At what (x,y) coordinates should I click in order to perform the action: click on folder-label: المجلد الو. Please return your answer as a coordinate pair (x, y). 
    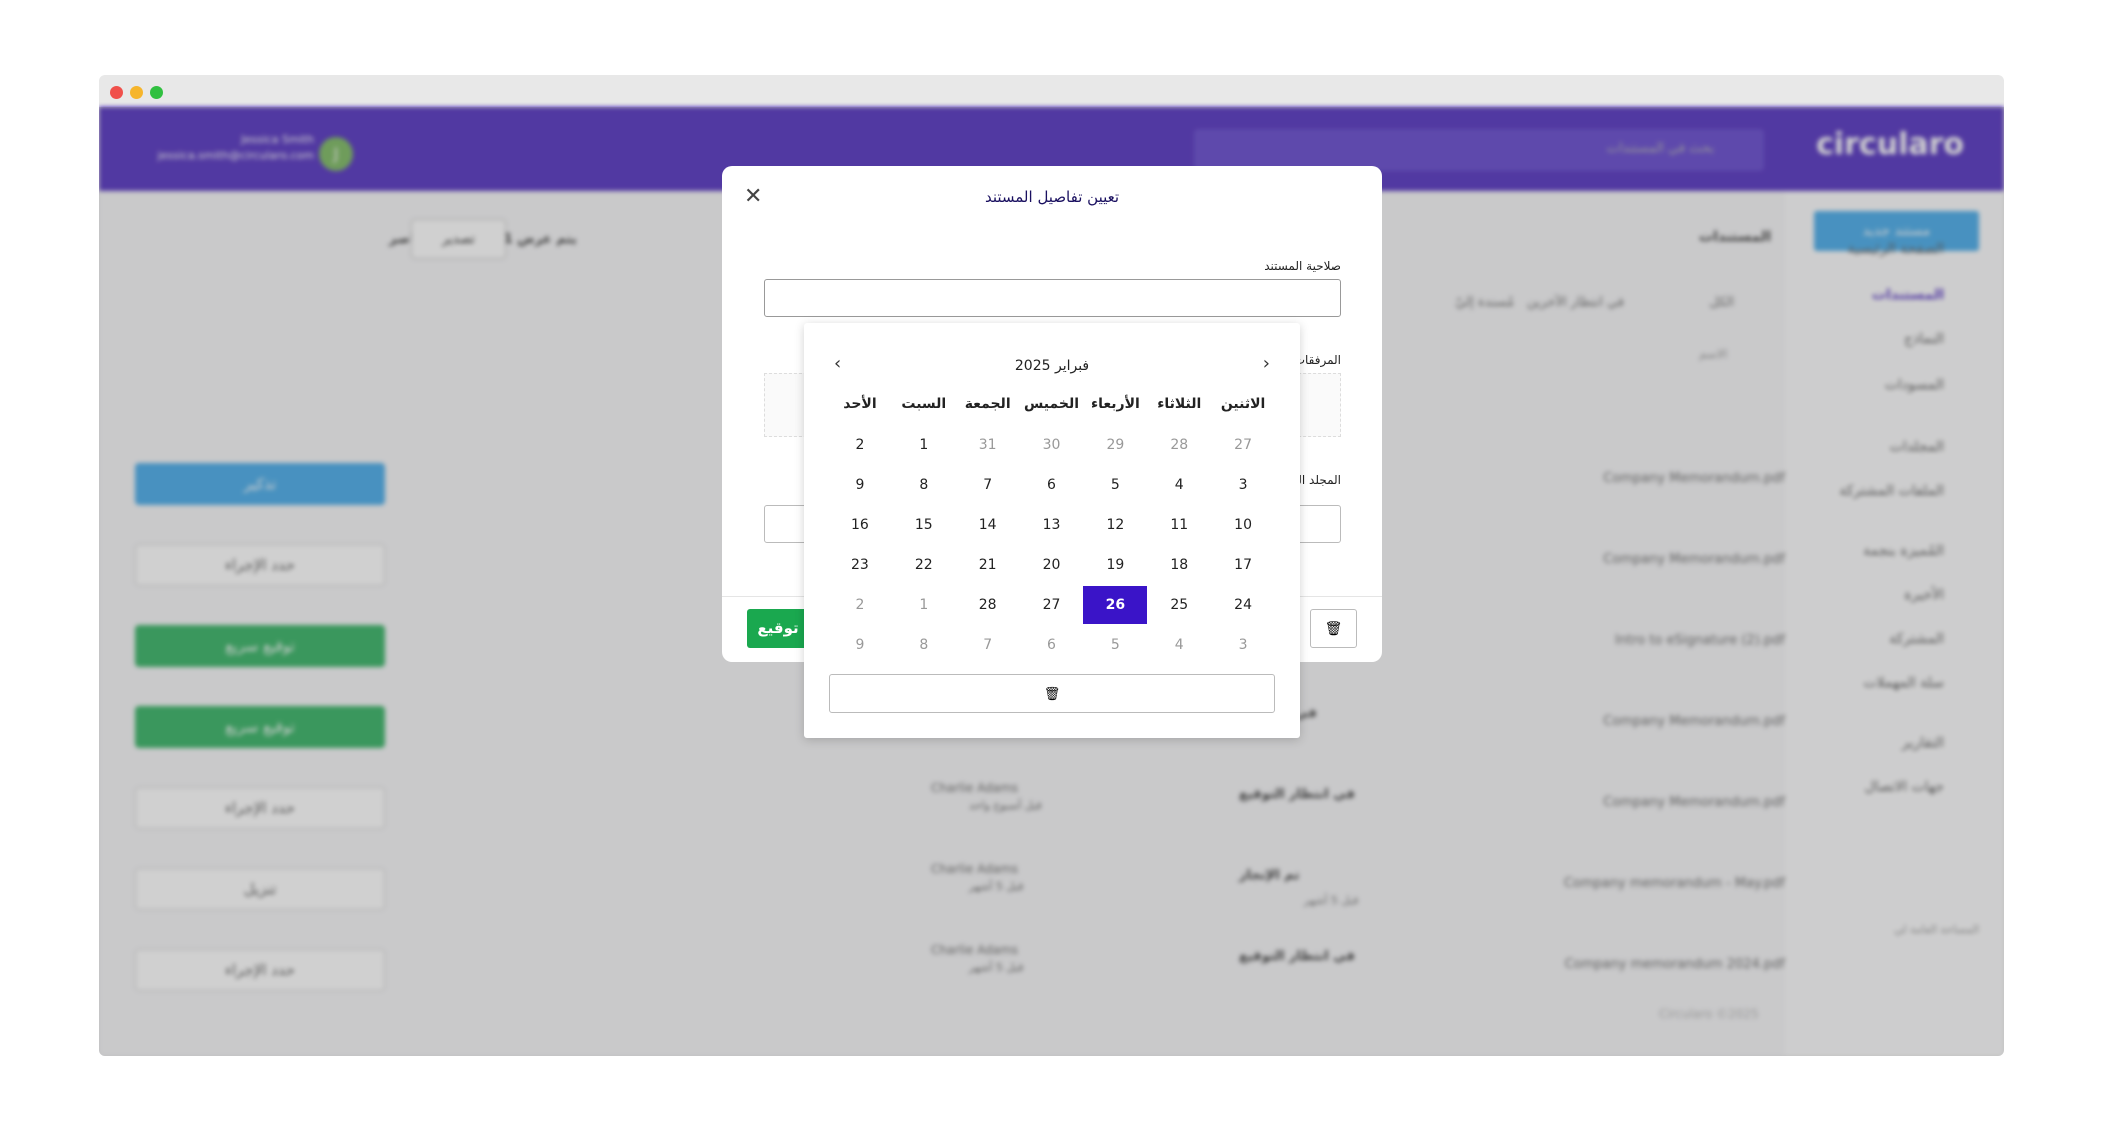
    Looking at the image, I should click on (1316, 480).